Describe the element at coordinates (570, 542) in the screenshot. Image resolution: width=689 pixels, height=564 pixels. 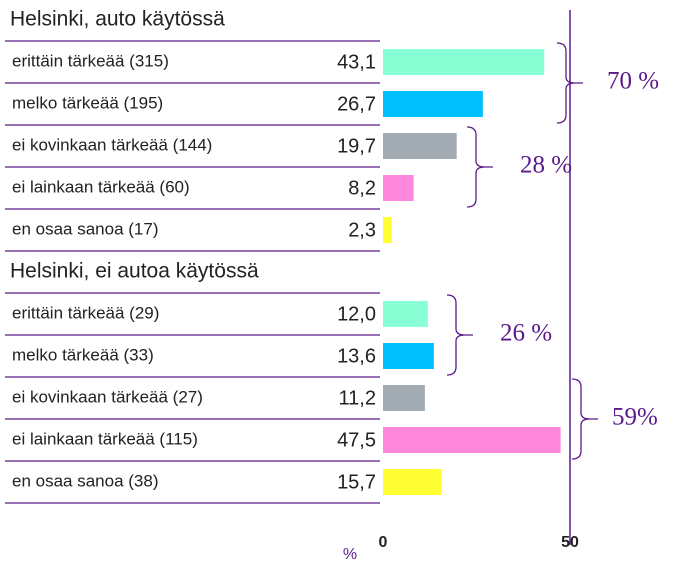
I see `x-tick-label: 50` at that location.